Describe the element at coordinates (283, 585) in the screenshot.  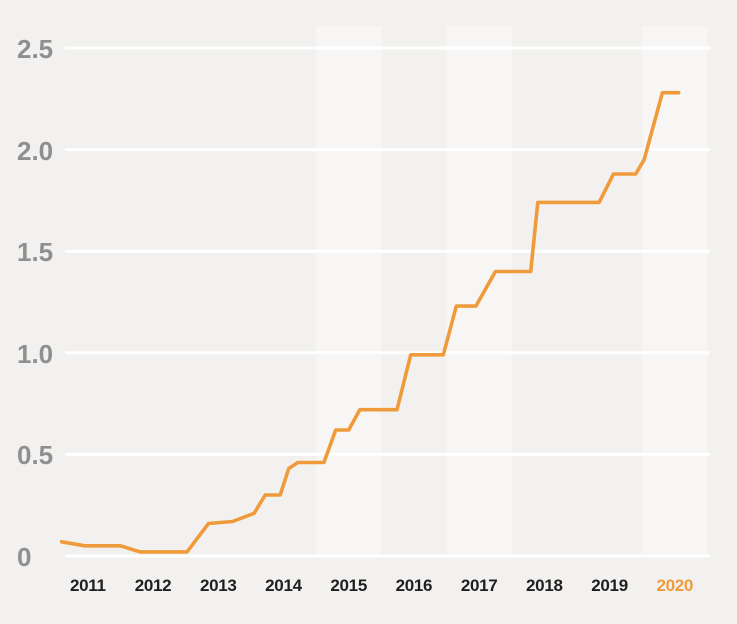
I see `x-axis-tick-label: 2014` at that location.